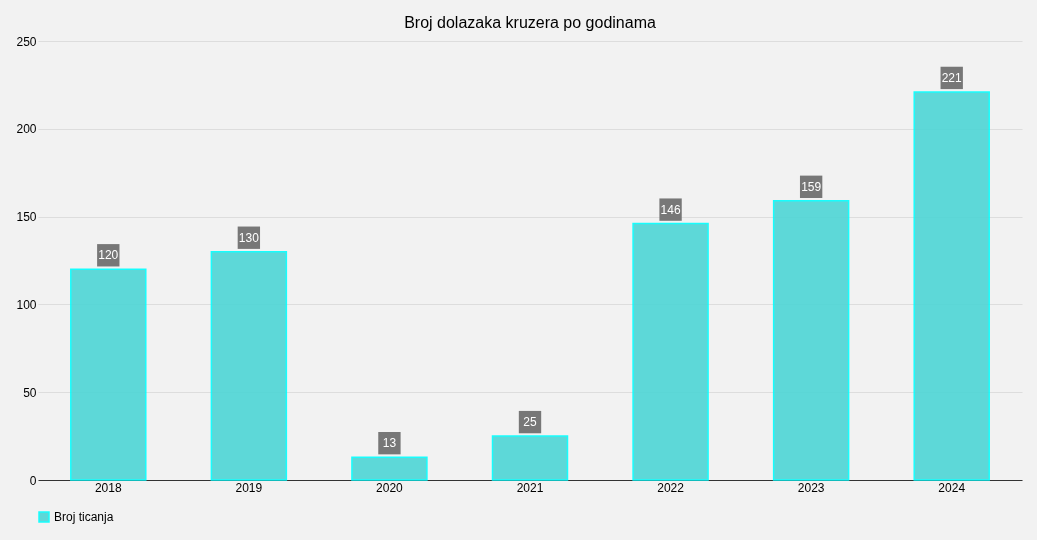 The height and width of the screenshot is (540, 1037). What do you see at coordinates (33, 480) in the screenshot?
I see `y-tick-label: 0` at bounding box center [33, 480].